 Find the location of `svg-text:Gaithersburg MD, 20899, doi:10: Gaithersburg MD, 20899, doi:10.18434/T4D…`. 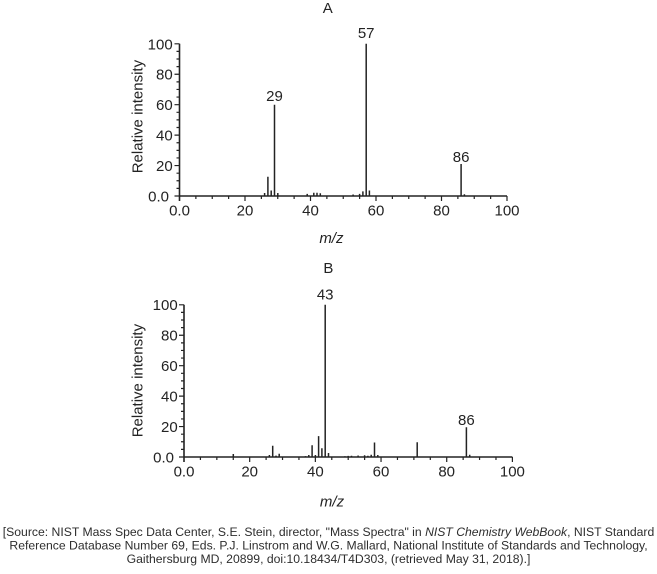

svg-text:Gaithersburg MD, 20899, doi:10: Gaithersburg MD, 20899, doi:10.18434/T4D… is located at coordinates (329, 559).